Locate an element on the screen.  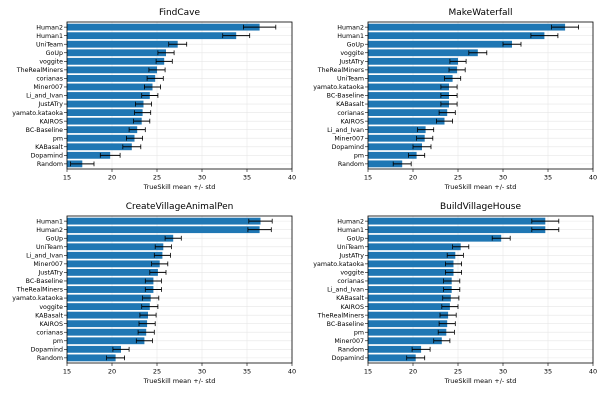
y-tick-label: TheRealMiners is located at coordinates (340, 70).